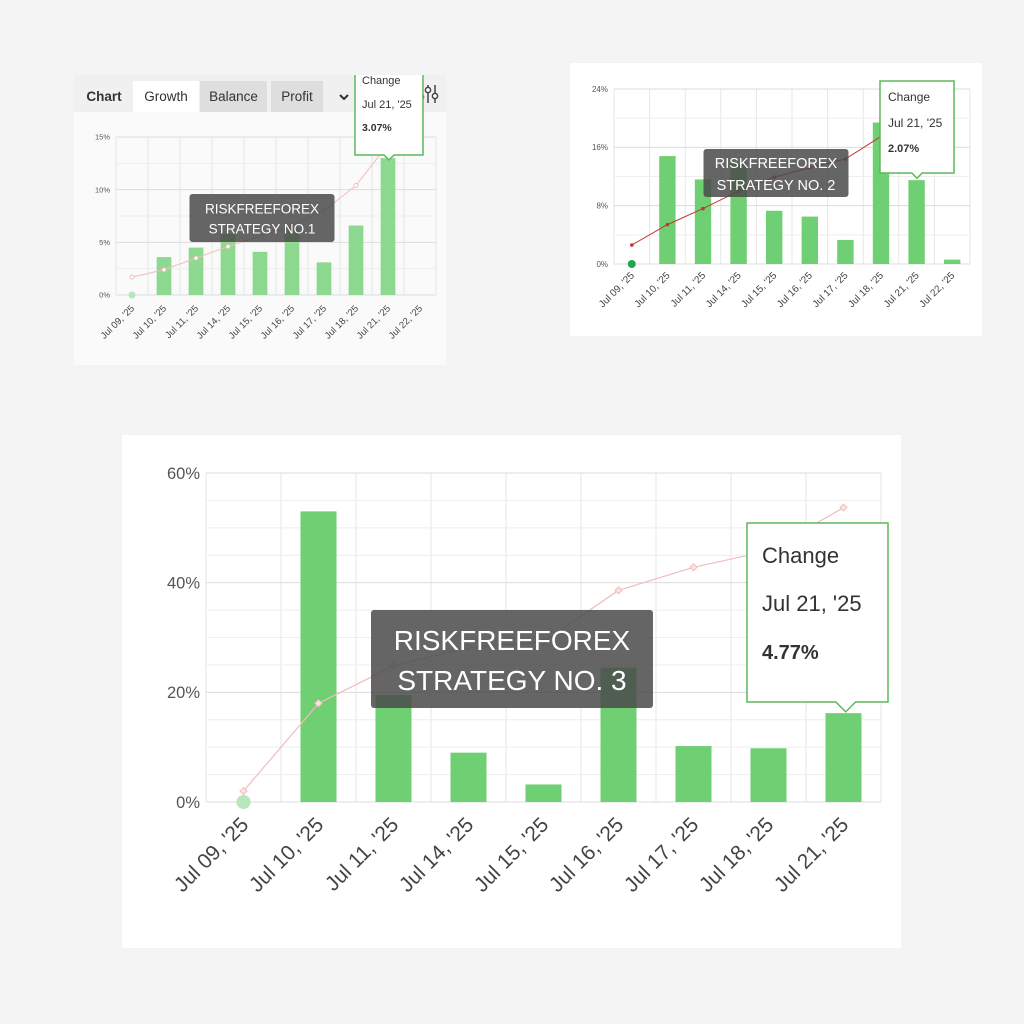  Describe the element at coordinates (776, 186) in the screenshot. I see `watermark-text: STRATEGY NO. 2` at that location.